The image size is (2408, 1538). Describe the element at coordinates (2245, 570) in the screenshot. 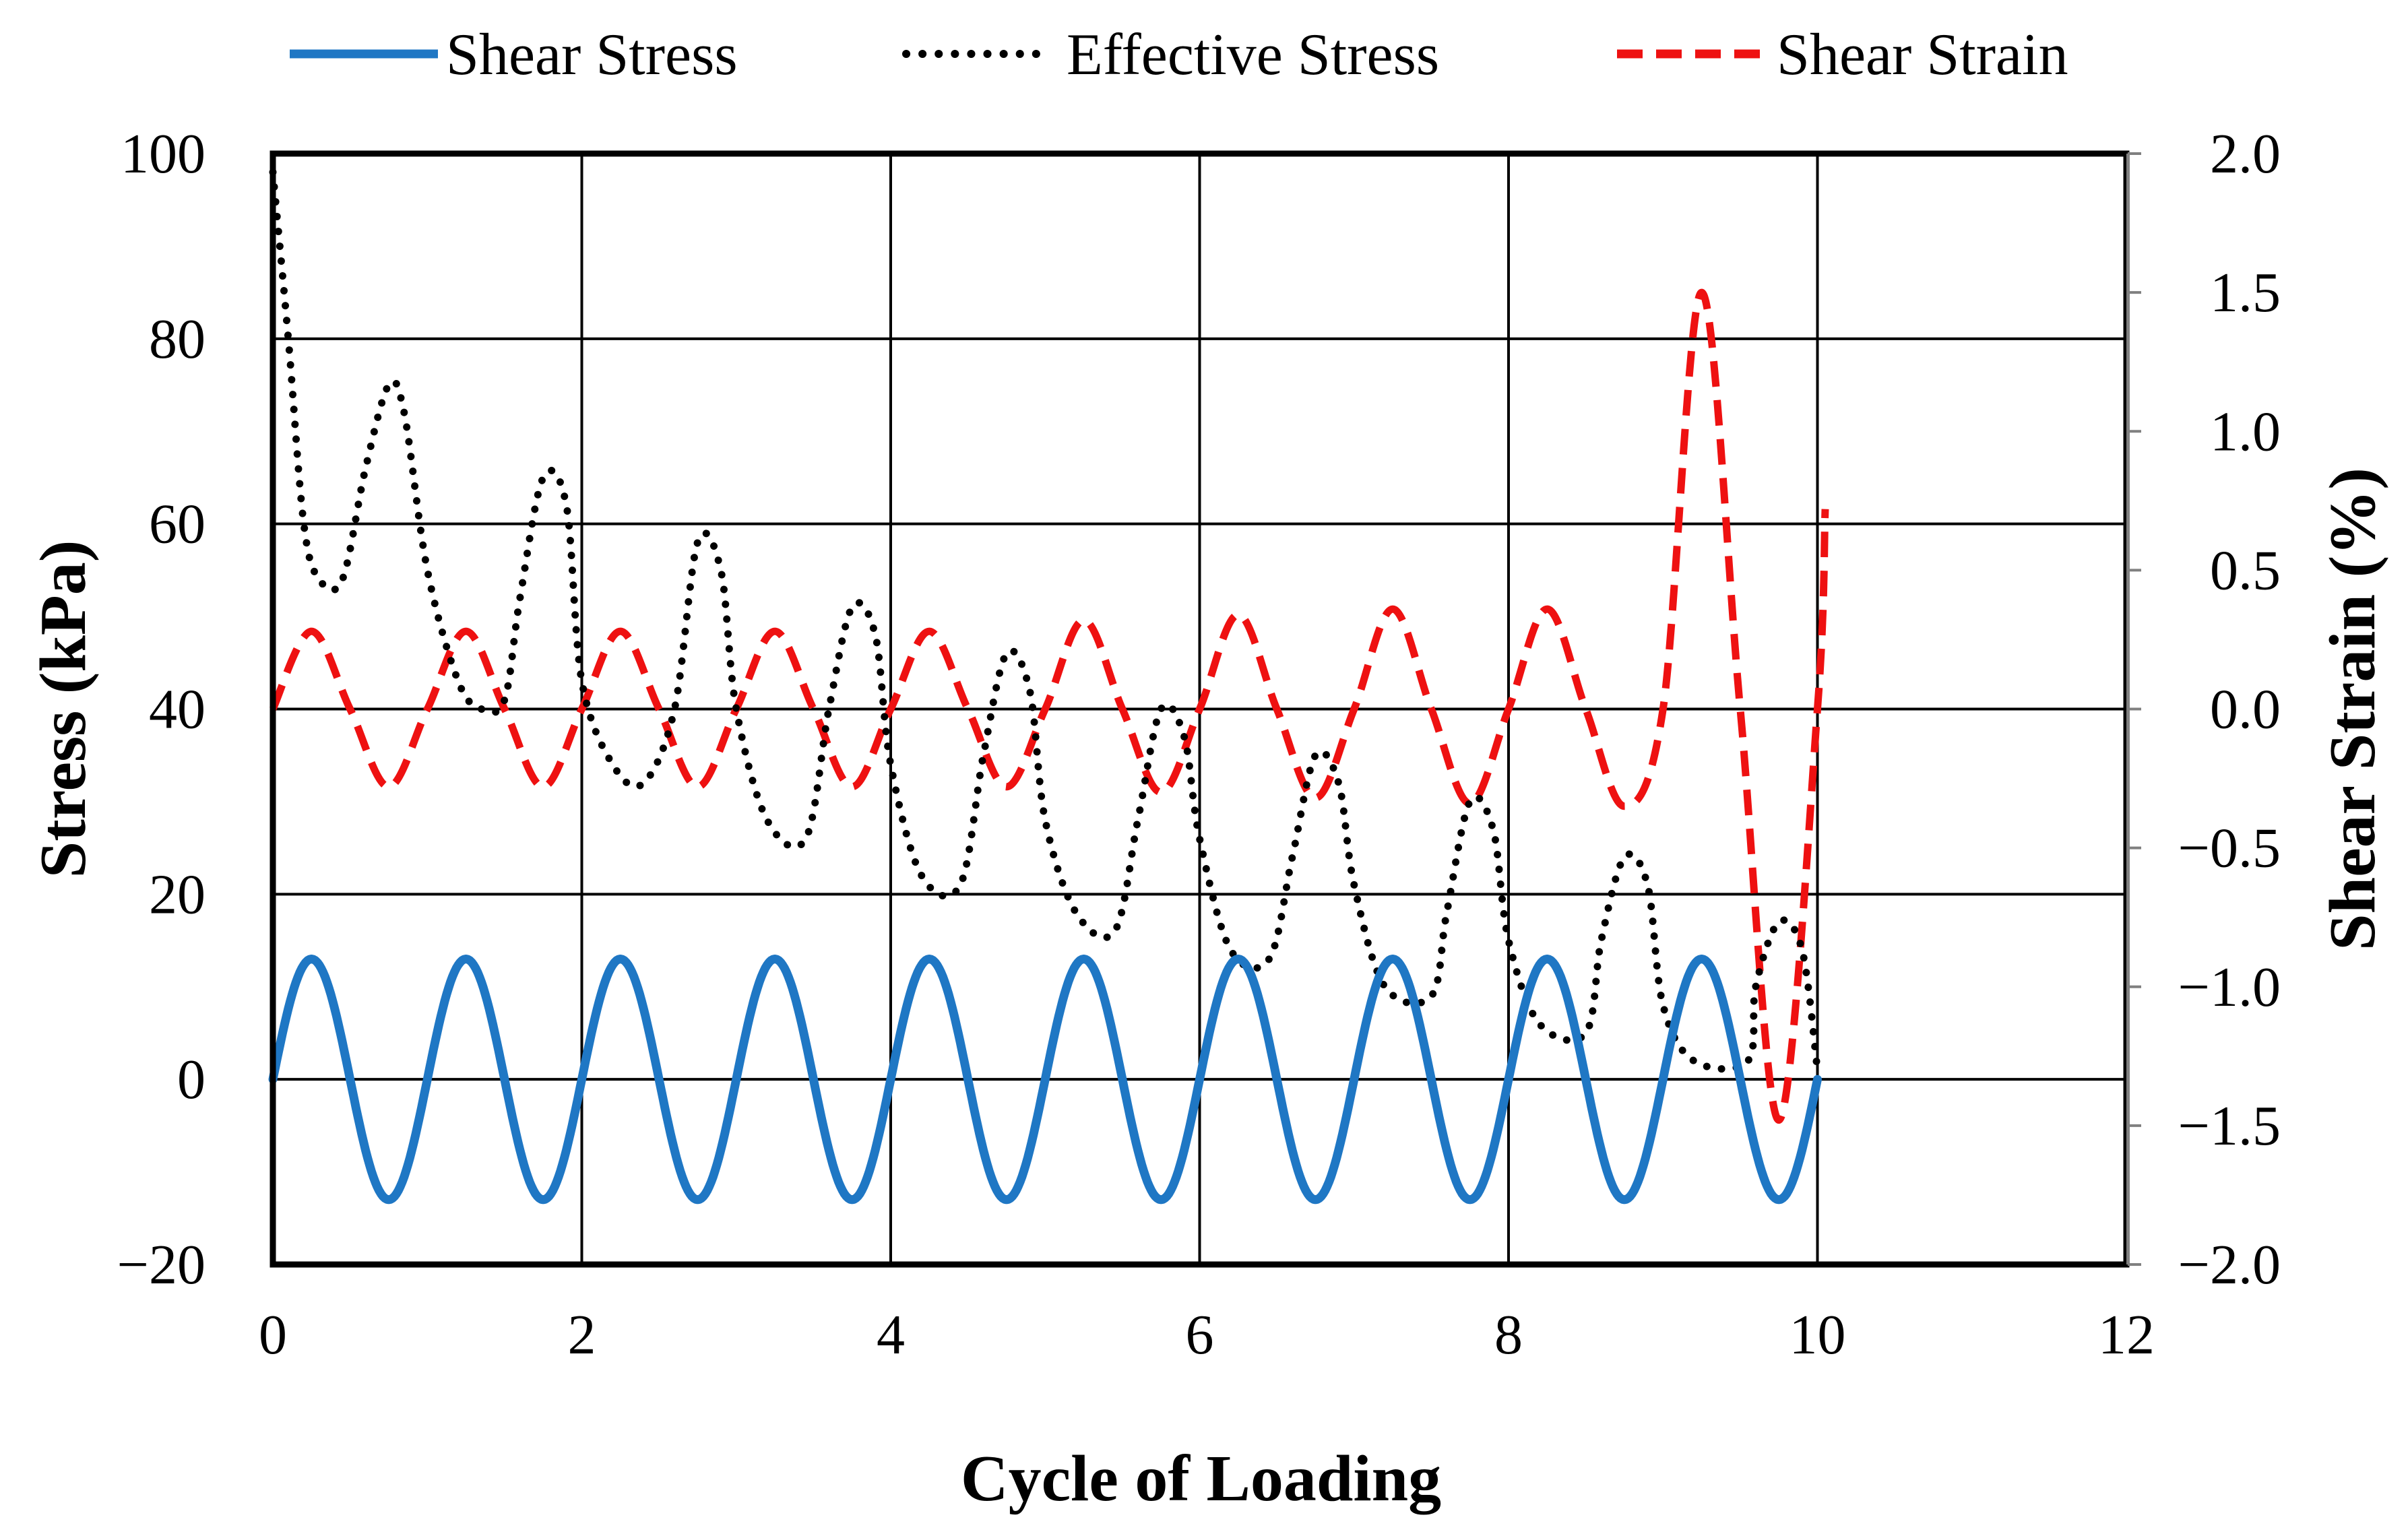

I see `y2-tick-label: 0.5` at that location.